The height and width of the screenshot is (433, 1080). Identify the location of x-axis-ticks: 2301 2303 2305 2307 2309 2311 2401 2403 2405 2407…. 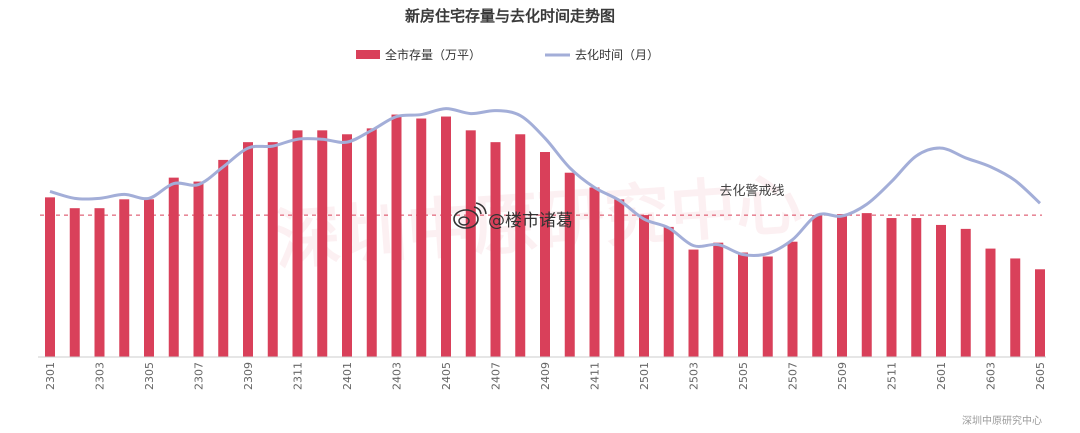
(545, 376).